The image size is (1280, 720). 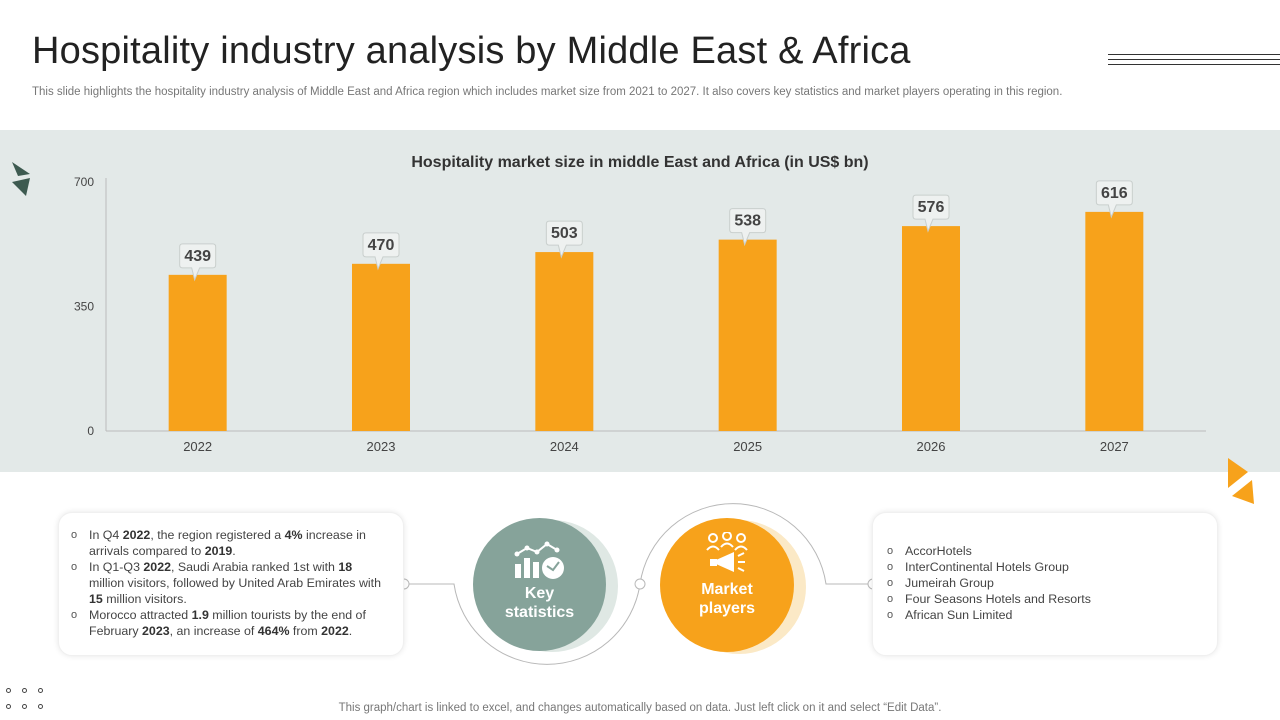 I want to click on y-tick-label: 350, so click(x=84, y=307).